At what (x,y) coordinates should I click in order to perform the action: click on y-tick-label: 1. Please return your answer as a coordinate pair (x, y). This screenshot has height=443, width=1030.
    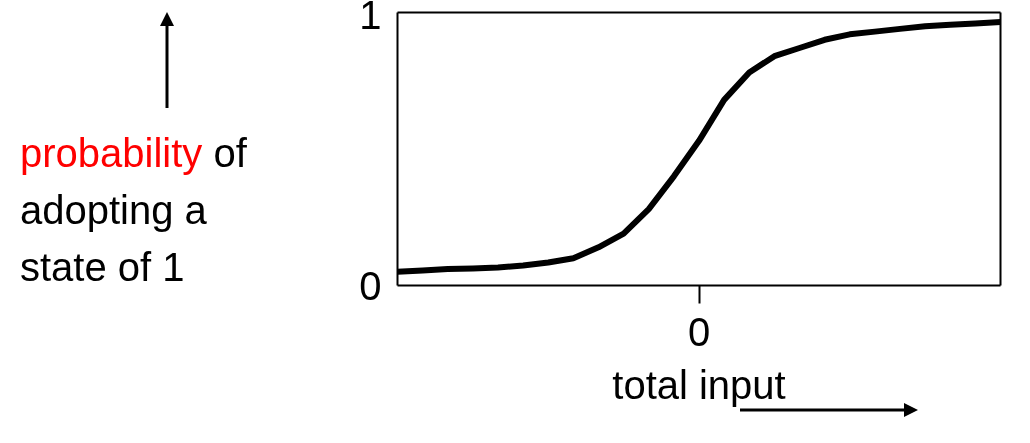
    Looking at the image, I should click on (370, 18).